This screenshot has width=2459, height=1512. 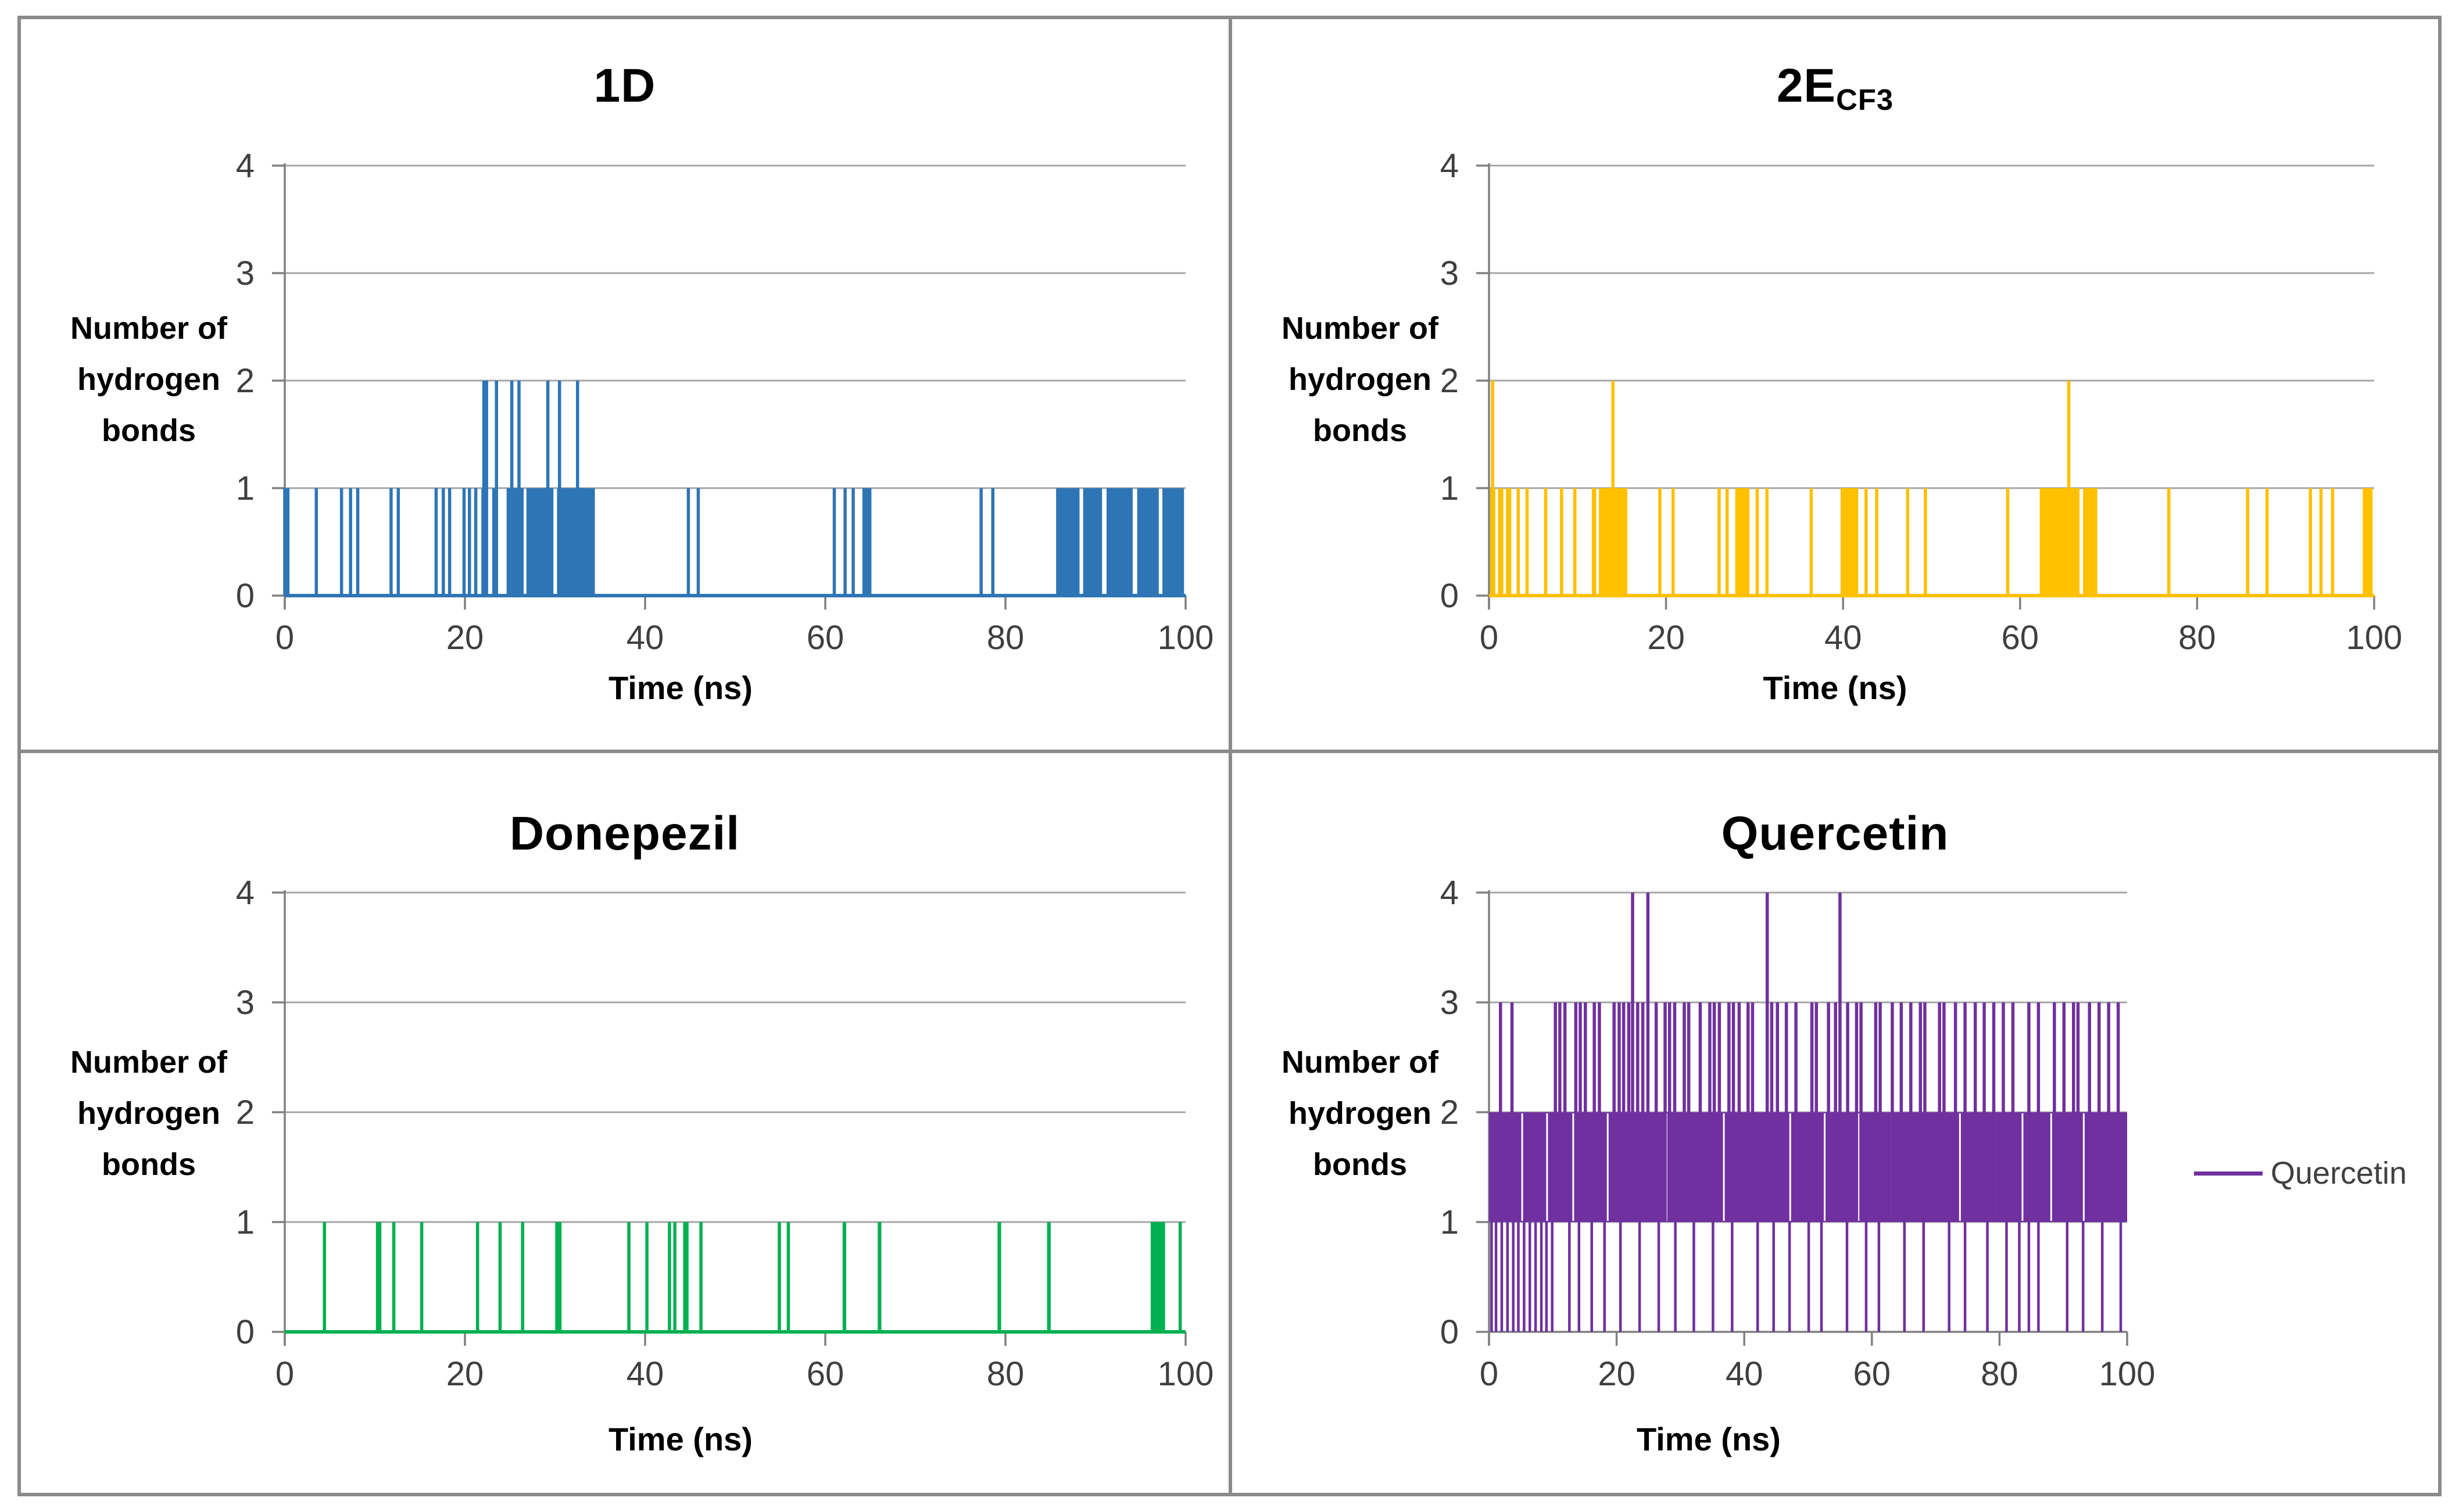 I want to click on chart-title-1d: 1D, so click(x=625, y=88).